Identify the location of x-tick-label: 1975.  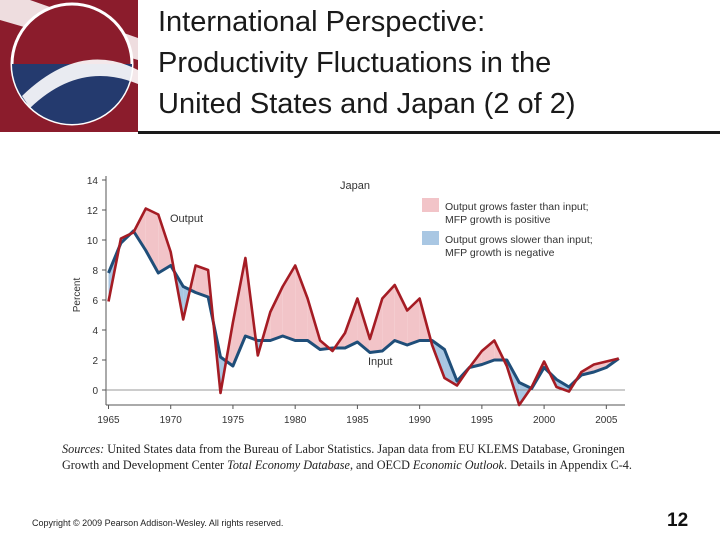
(233, 420).